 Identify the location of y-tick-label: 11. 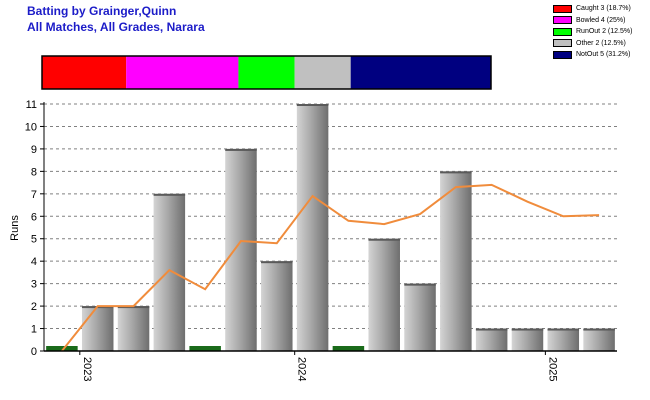
(31, 105).